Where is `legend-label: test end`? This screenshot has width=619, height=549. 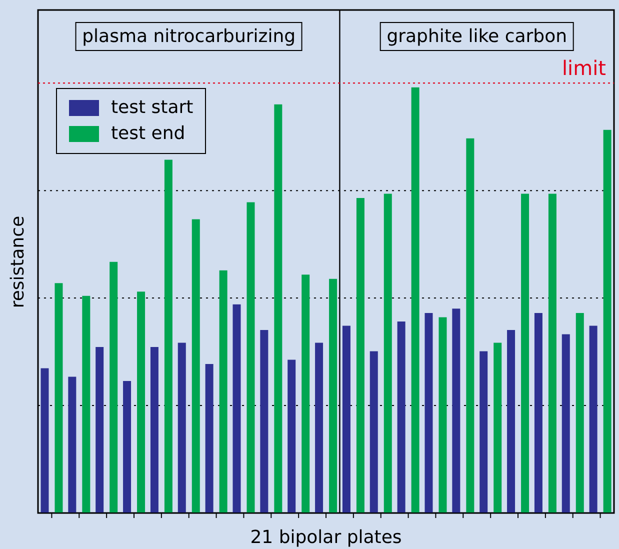 legend-label: test end is located at coordinates (148, 134).